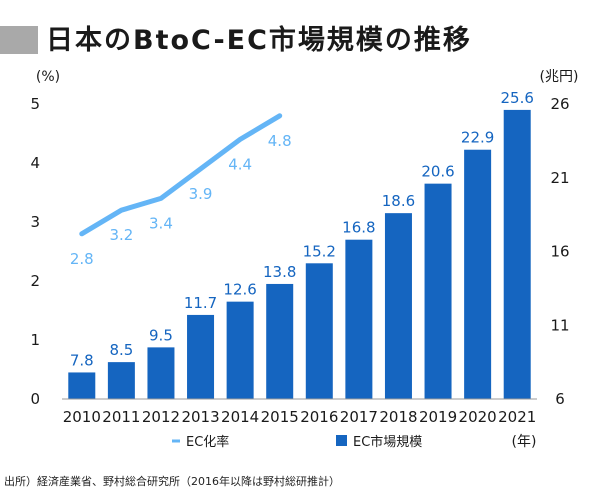  Describe the element at coordinates (517, 417) in the screenshot. I see `x-tick-label: 2021` at that location.